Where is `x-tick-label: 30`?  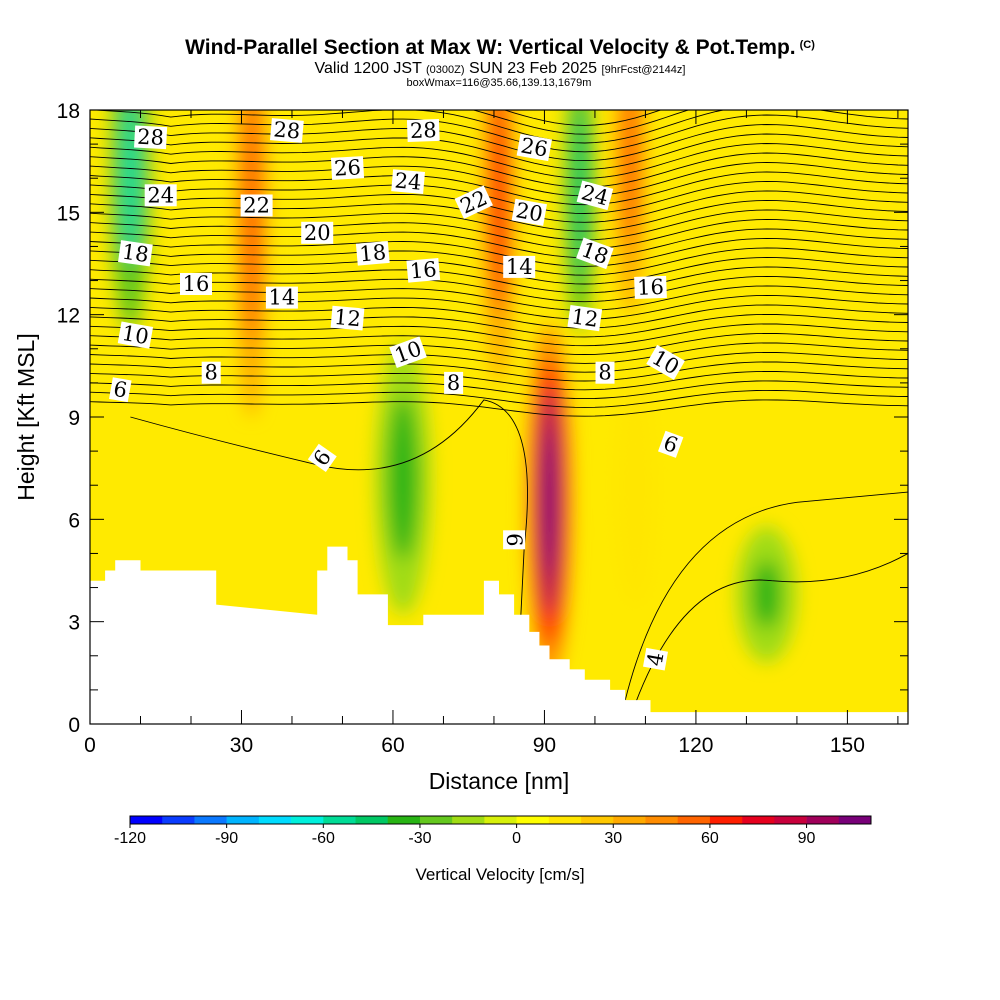 x-tick-label: 30 is located at coordinates (241, 745).